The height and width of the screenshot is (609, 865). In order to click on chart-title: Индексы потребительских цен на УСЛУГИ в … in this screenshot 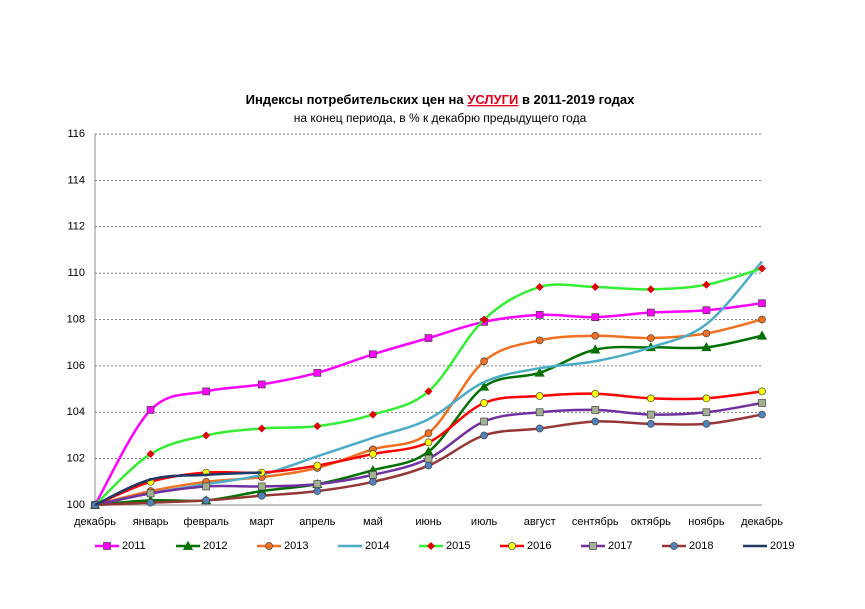, I will do `click(440, 99)`.